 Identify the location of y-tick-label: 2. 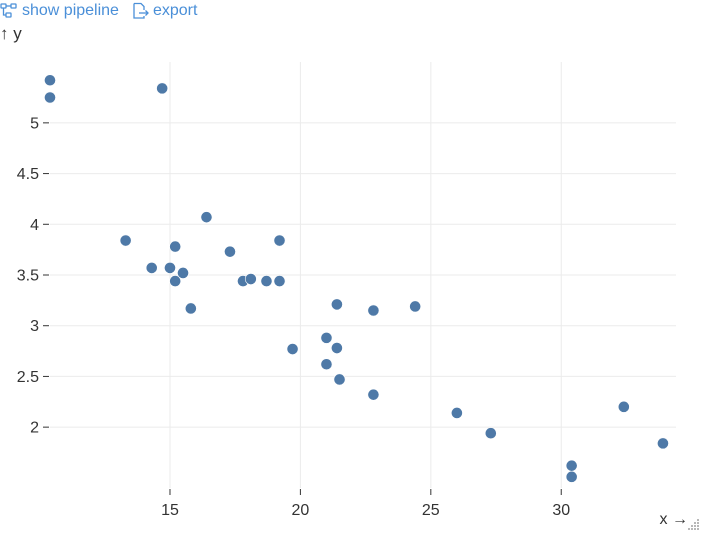
(34, 428).